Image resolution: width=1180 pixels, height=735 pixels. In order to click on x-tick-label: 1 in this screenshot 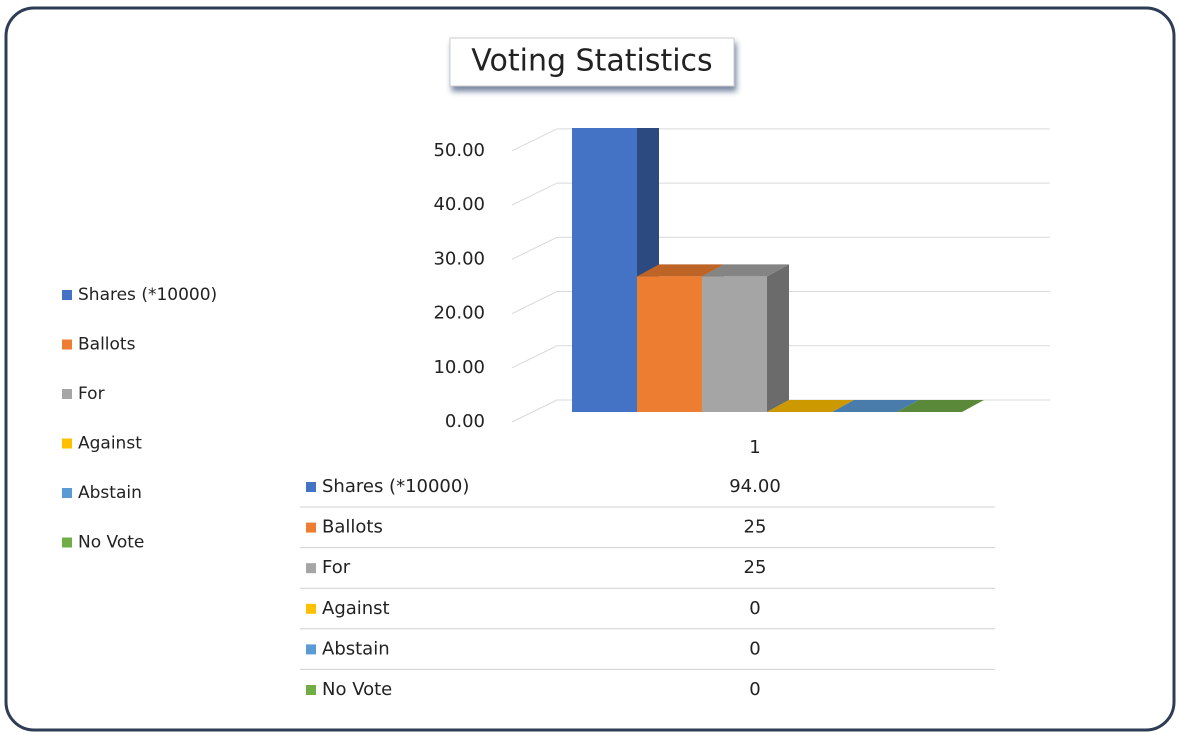, I will do `click(754, 447)`.